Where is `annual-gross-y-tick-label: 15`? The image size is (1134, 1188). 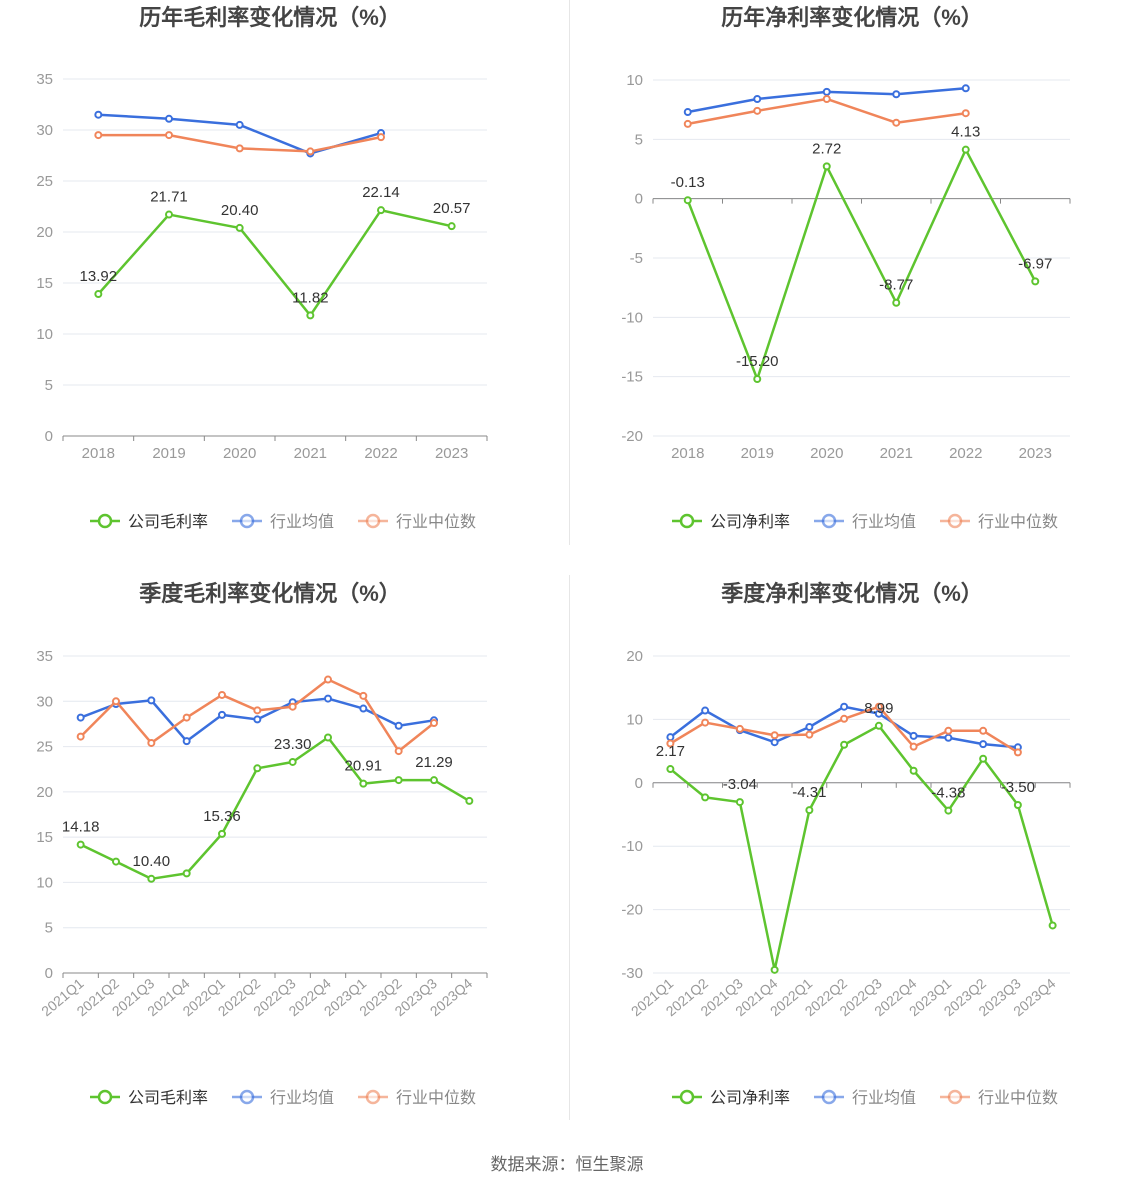 annual-gross-y-tick-label: 15 is located at coordinates (44, 283).